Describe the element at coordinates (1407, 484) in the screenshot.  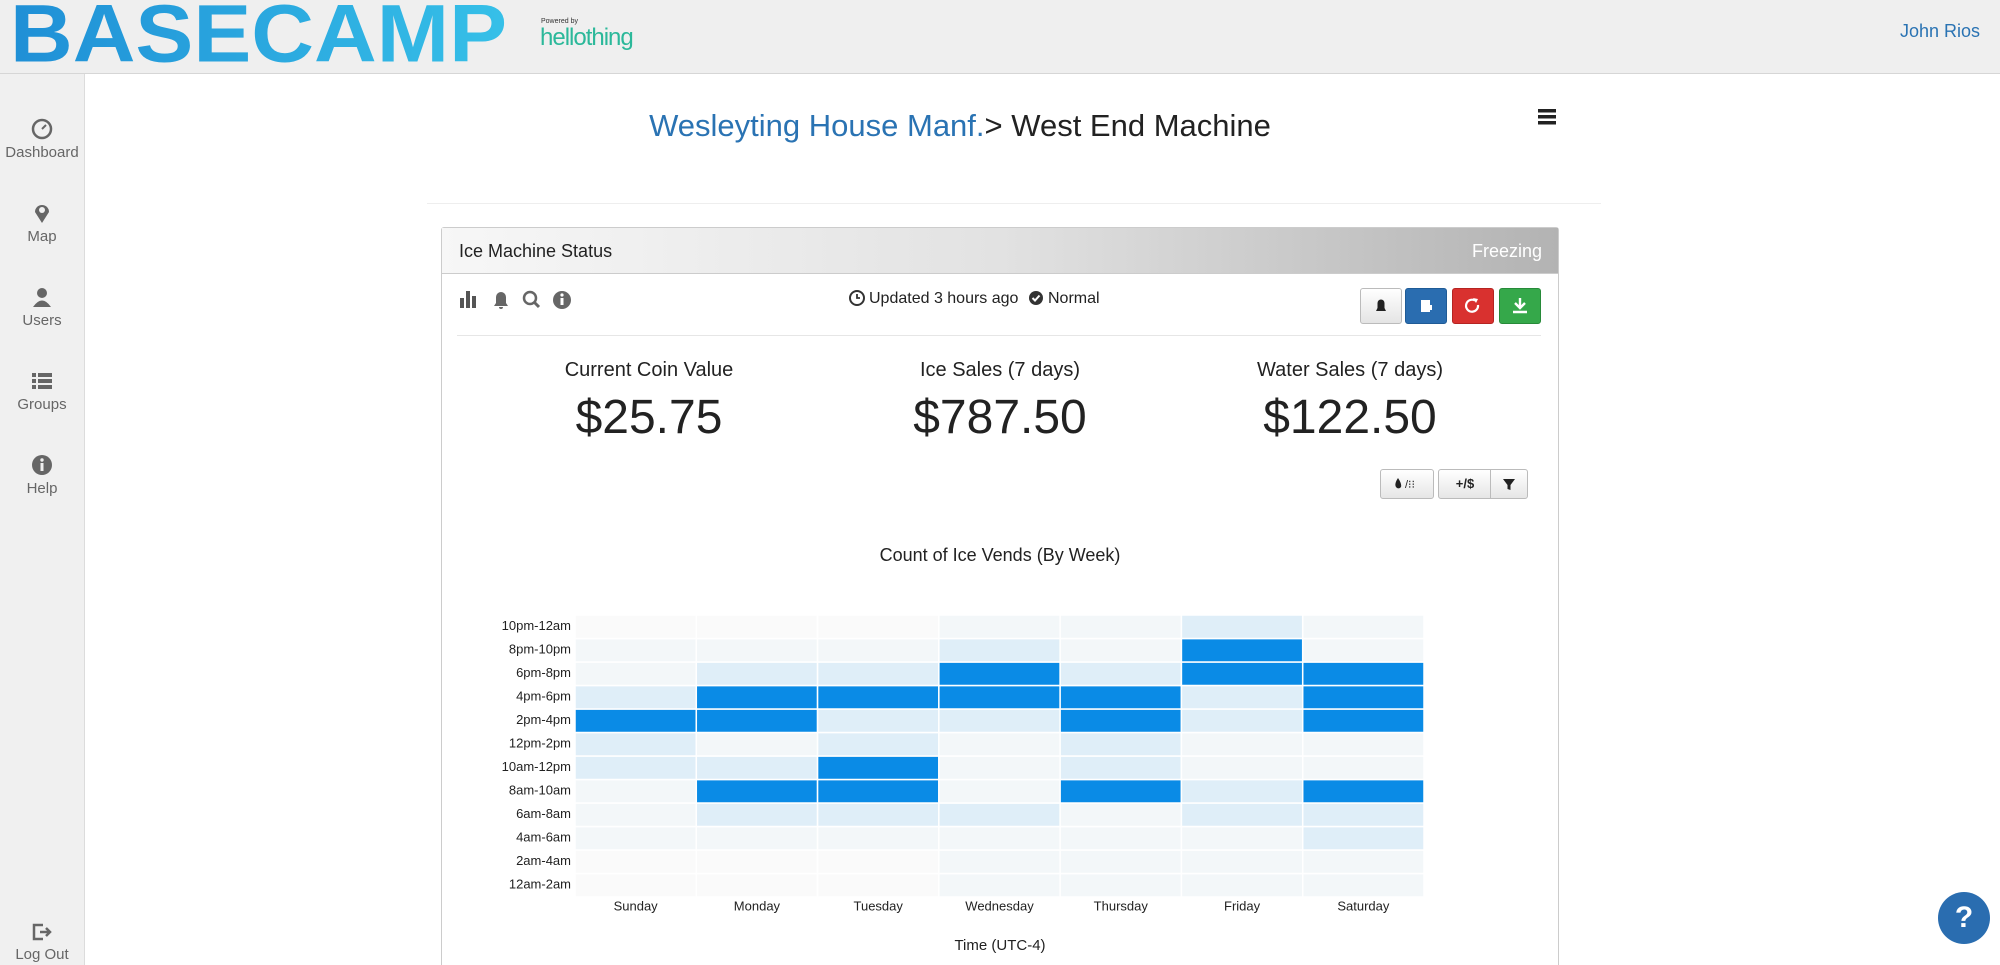
I see `unit-toggle: /⁝⁝` at that location.